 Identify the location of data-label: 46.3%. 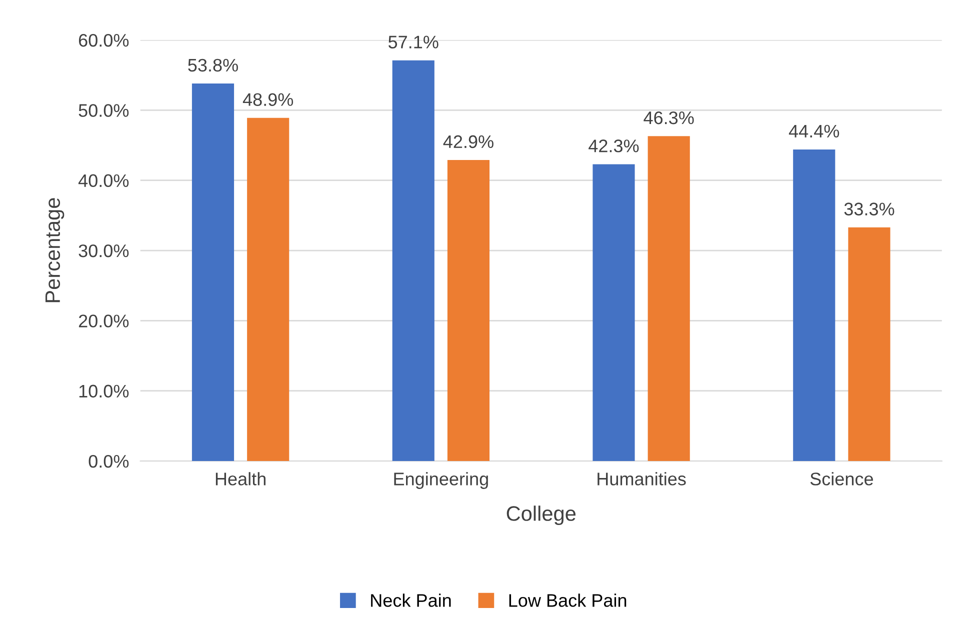
(669, 117).